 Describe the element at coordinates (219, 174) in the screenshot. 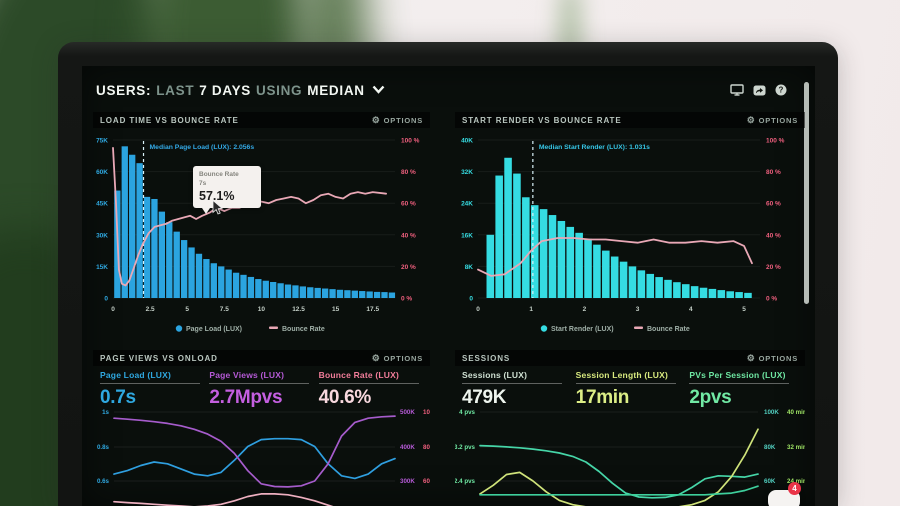

I see `tooltip-series: Bounce Rate` at that location.